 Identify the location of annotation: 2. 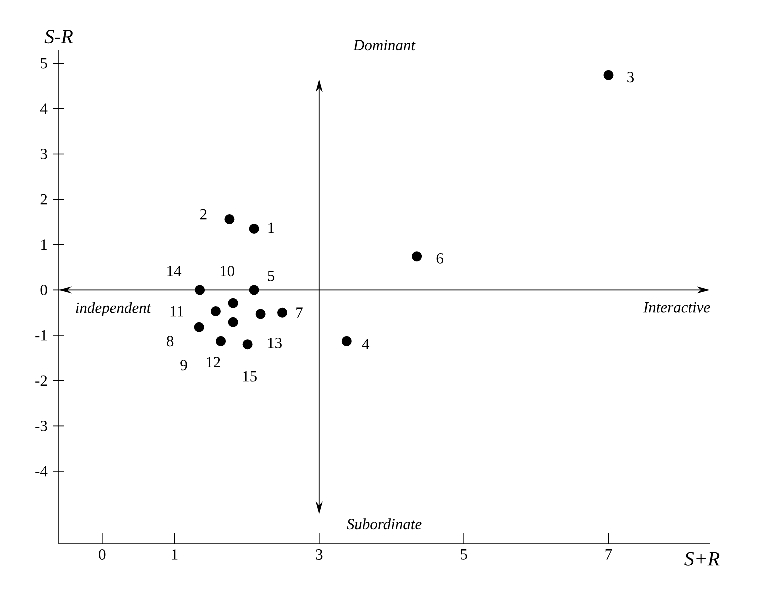
(203, 214).